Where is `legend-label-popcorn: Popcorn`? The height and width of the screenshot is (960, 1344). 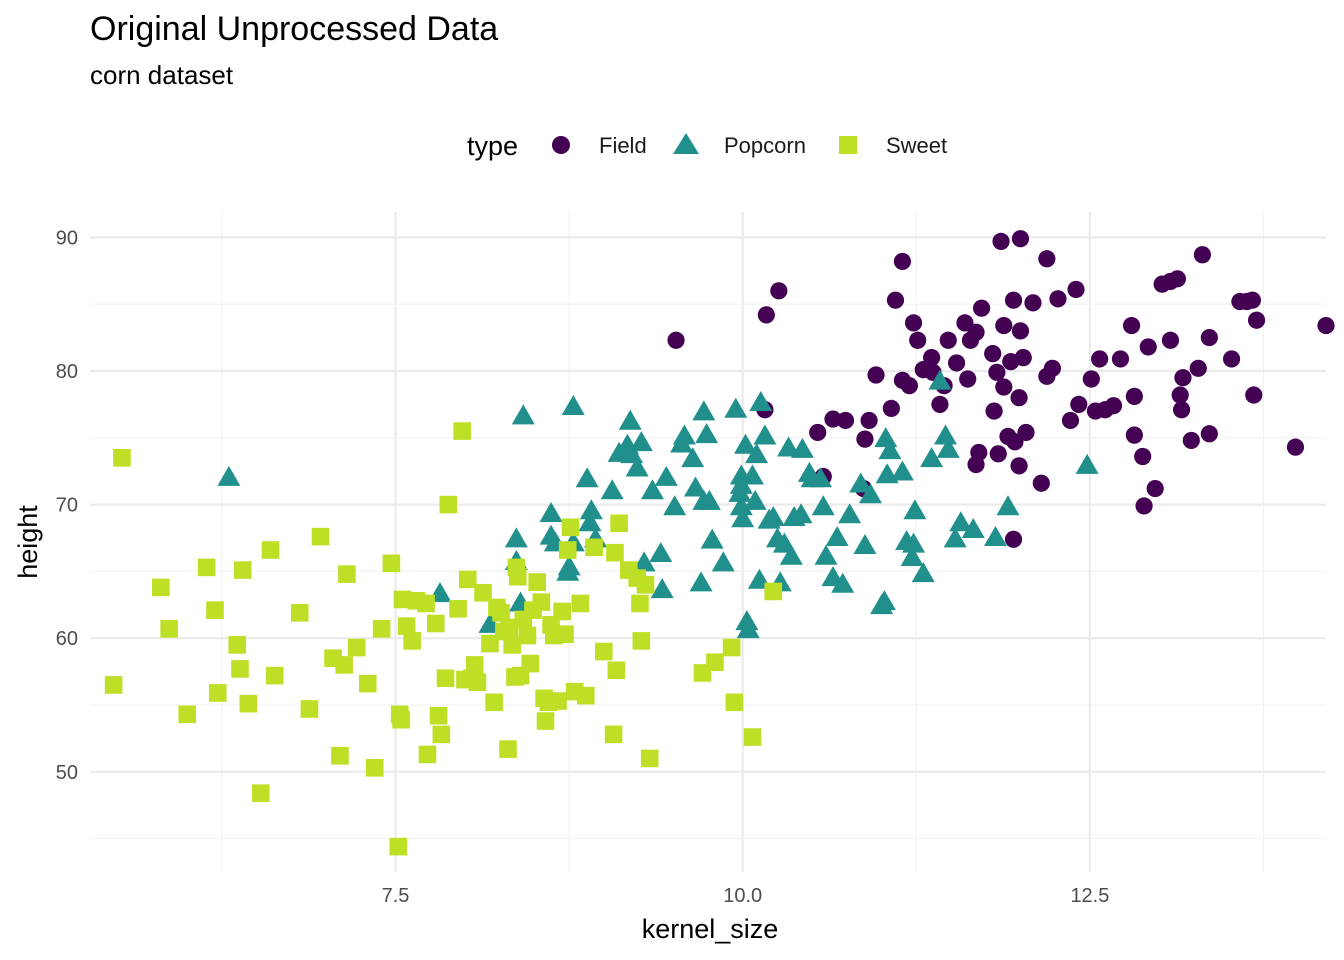
legend-label-popcorn: Popcorn is located at coordinates (765, 145).